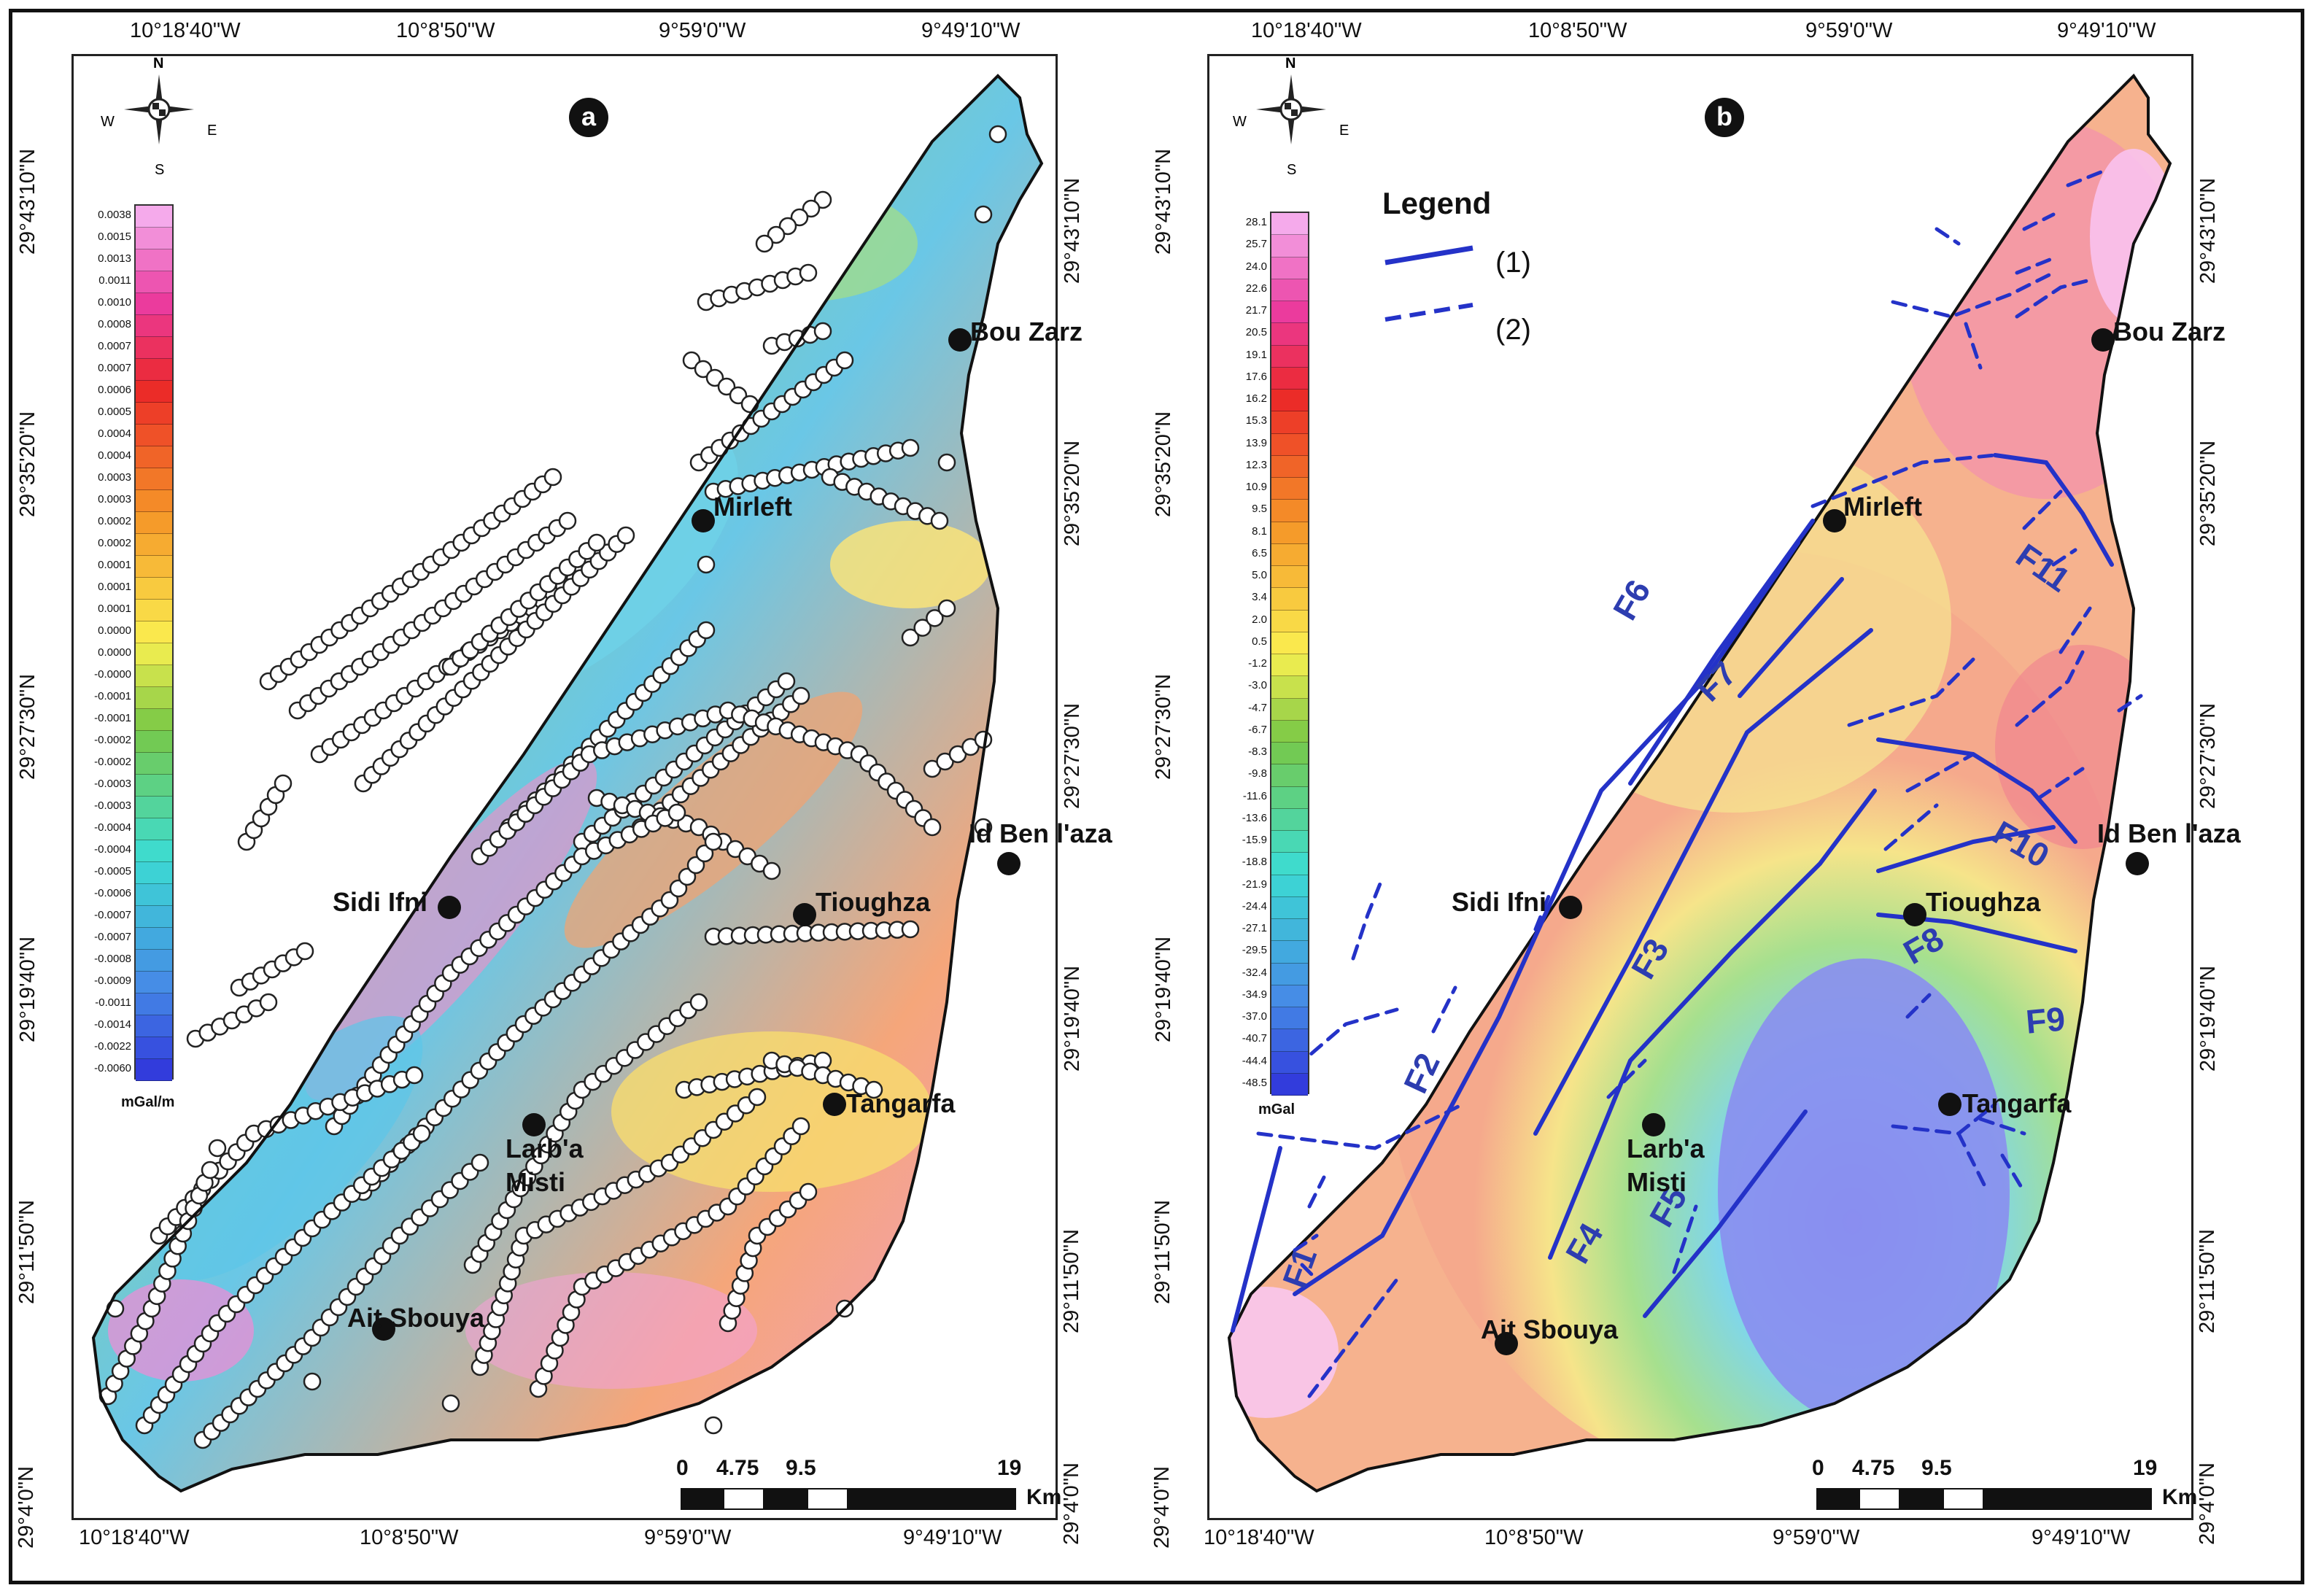 Image resolution: width=2316 pixels, height=1596 pixels. I want to click on compass-rose-icon, so click(159, 109).